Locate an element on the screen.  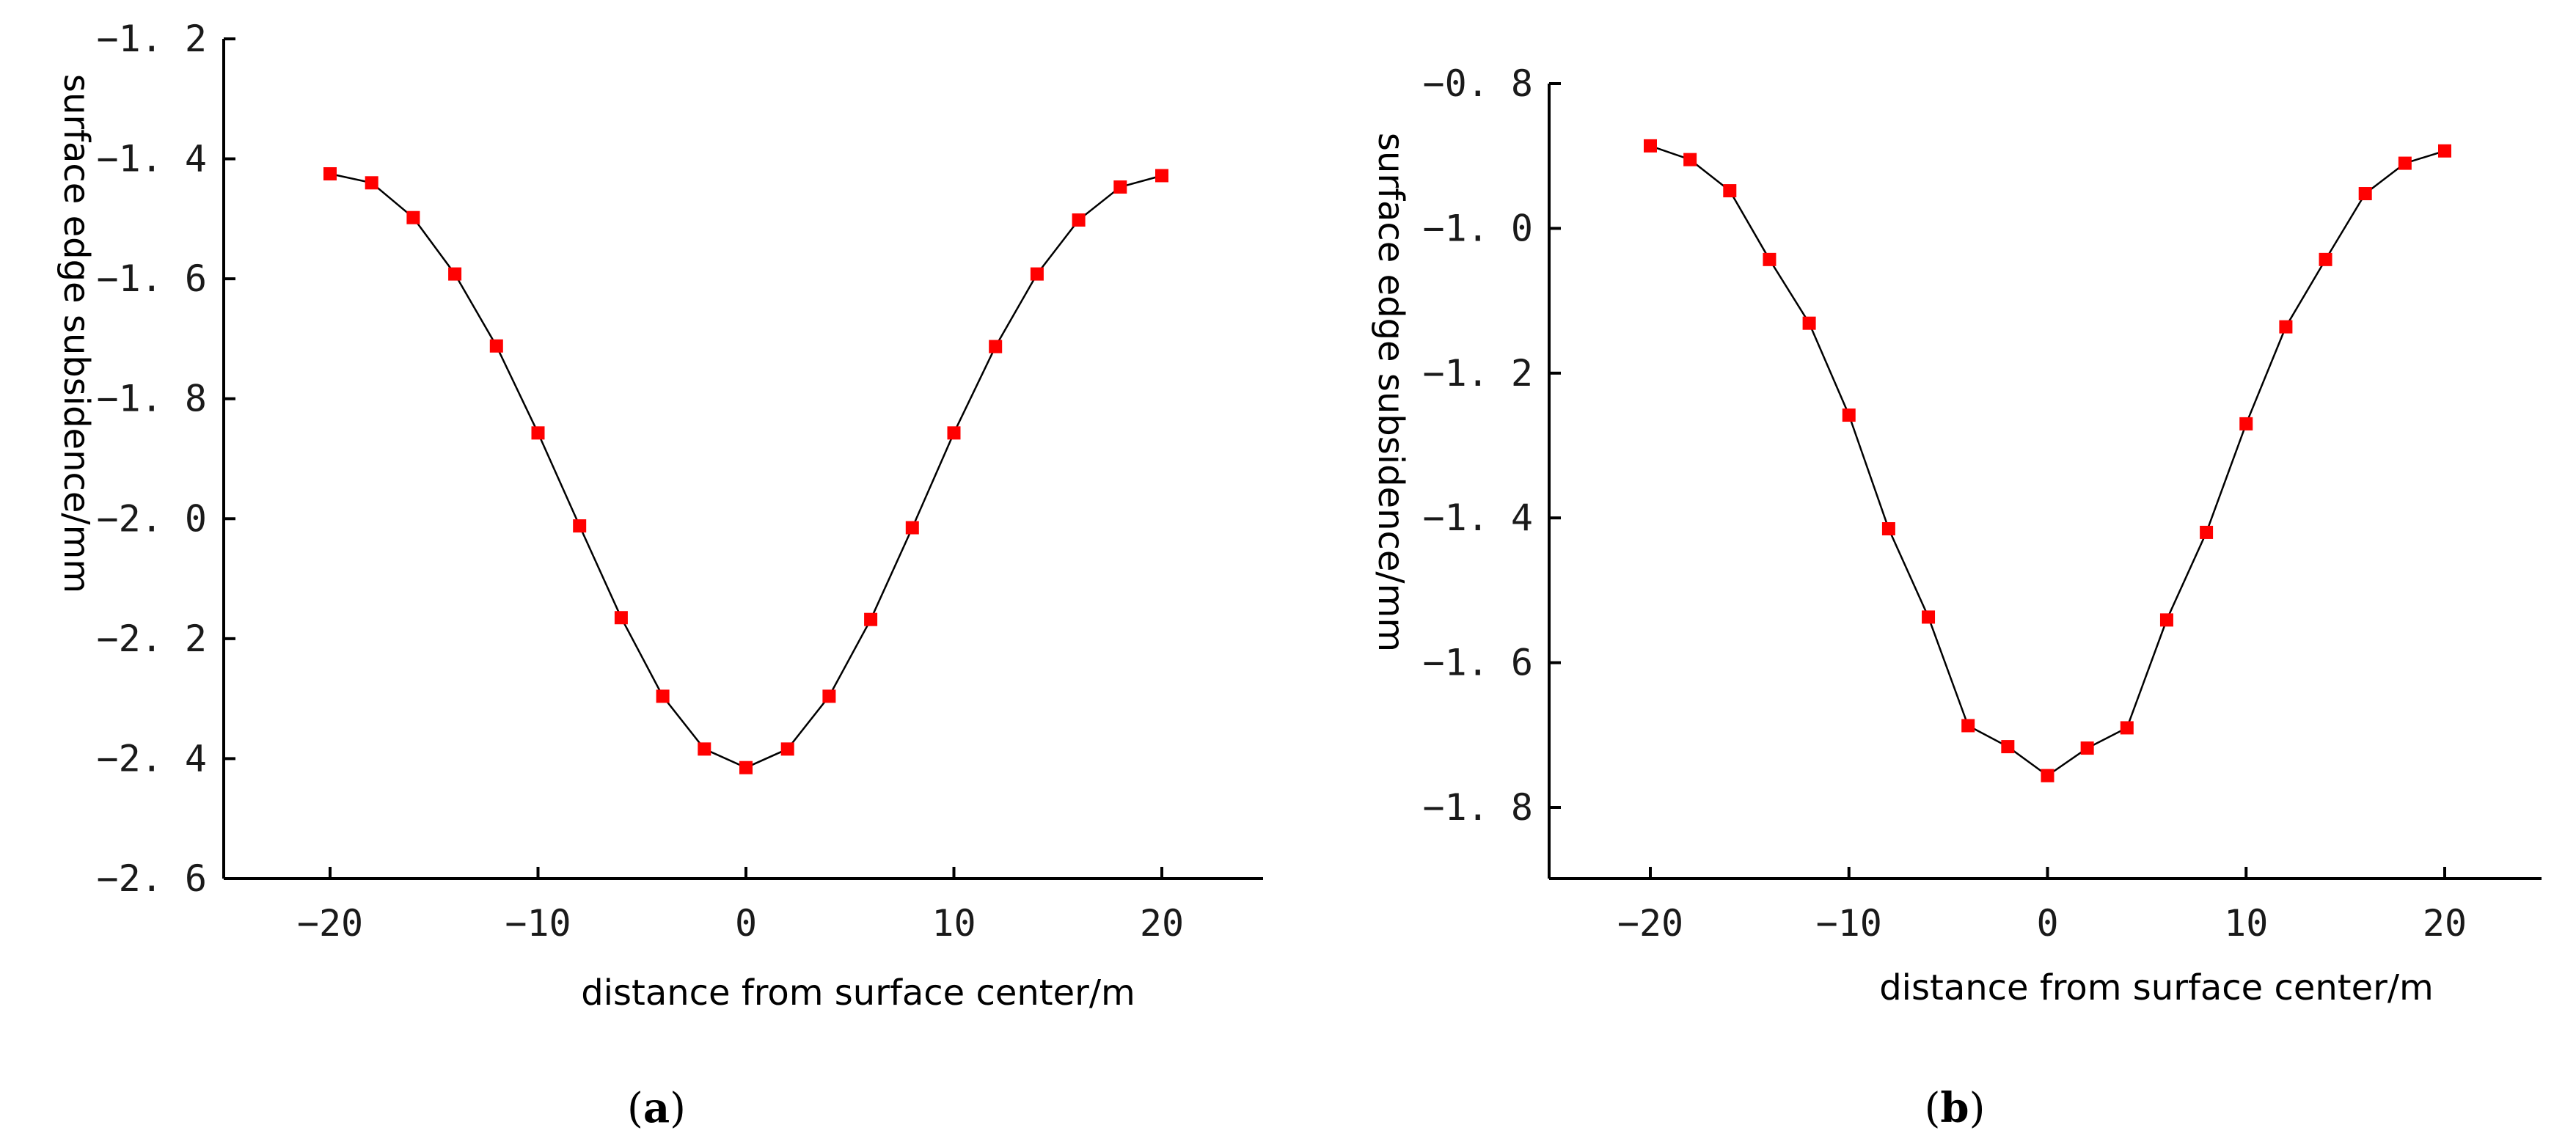
x-ticks-b: −20 −10 0 10 20 is located at coordinates (2042, 906).